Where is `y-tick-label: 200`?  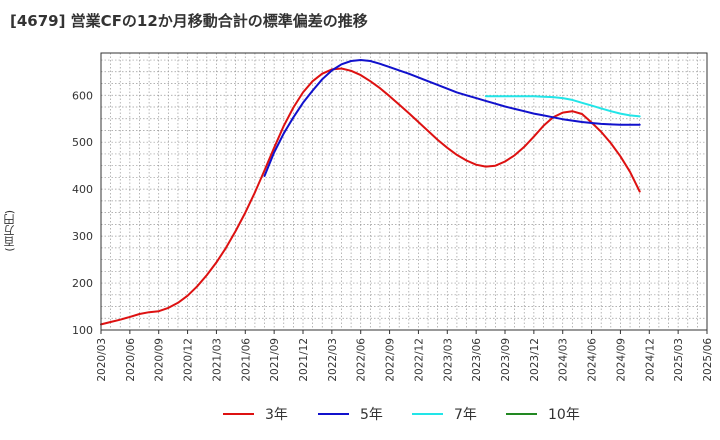
y-tick-label: 200 is located at coordinates (82, 283).